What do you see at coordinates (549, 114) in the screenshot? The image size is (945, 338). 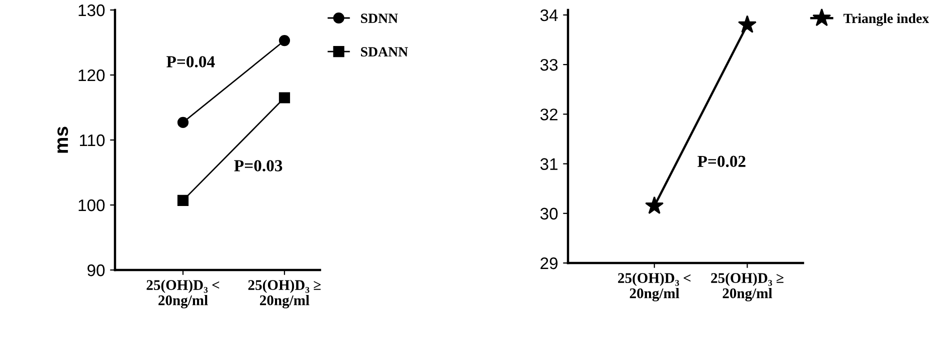 I see `y-tick-label: 32` at bounding box center [549, 114].